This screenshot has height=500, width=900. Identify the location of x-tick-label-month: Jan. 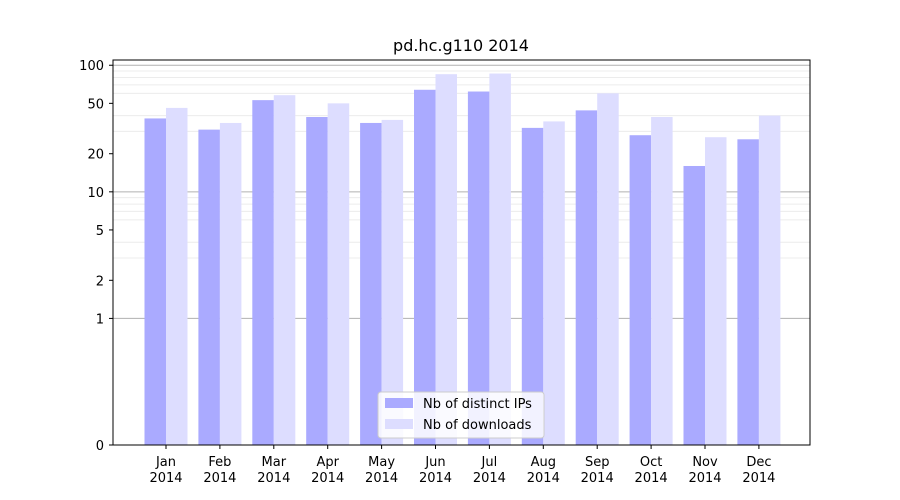
(165, 462).